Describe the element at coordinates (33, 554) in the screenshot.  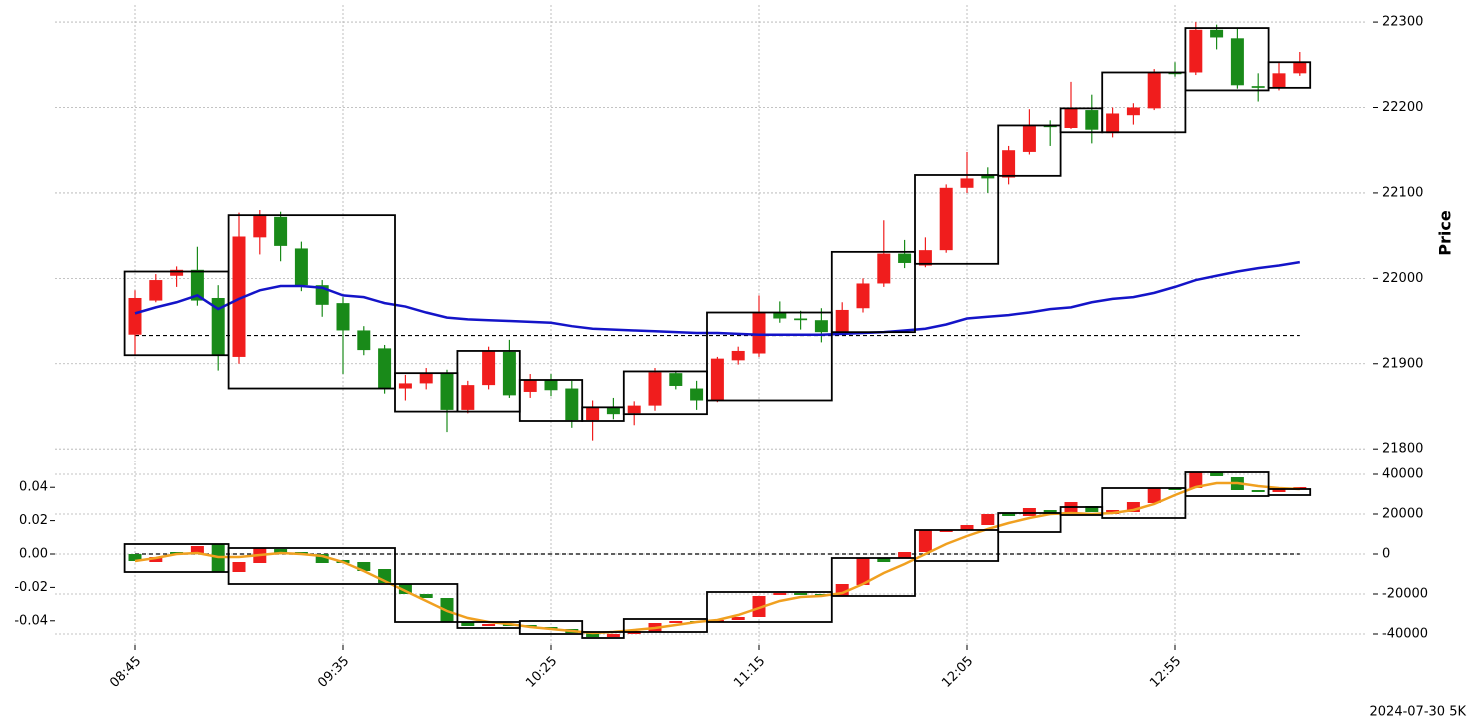
I see `y-tick-label: 0.00` at that location.